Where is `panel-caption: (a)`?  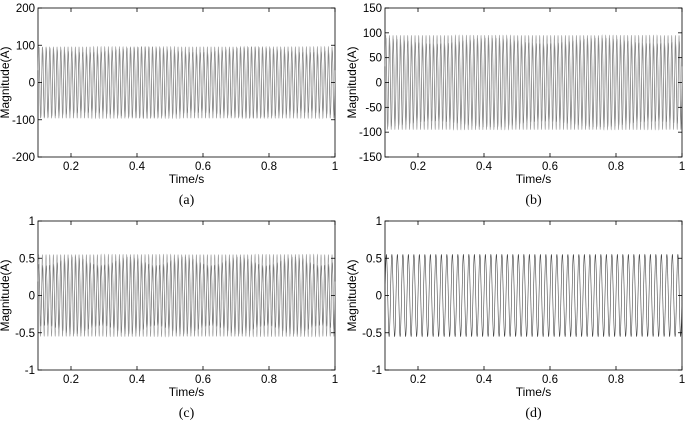 panel-caption: (a) is located at coordinates (187, 200).